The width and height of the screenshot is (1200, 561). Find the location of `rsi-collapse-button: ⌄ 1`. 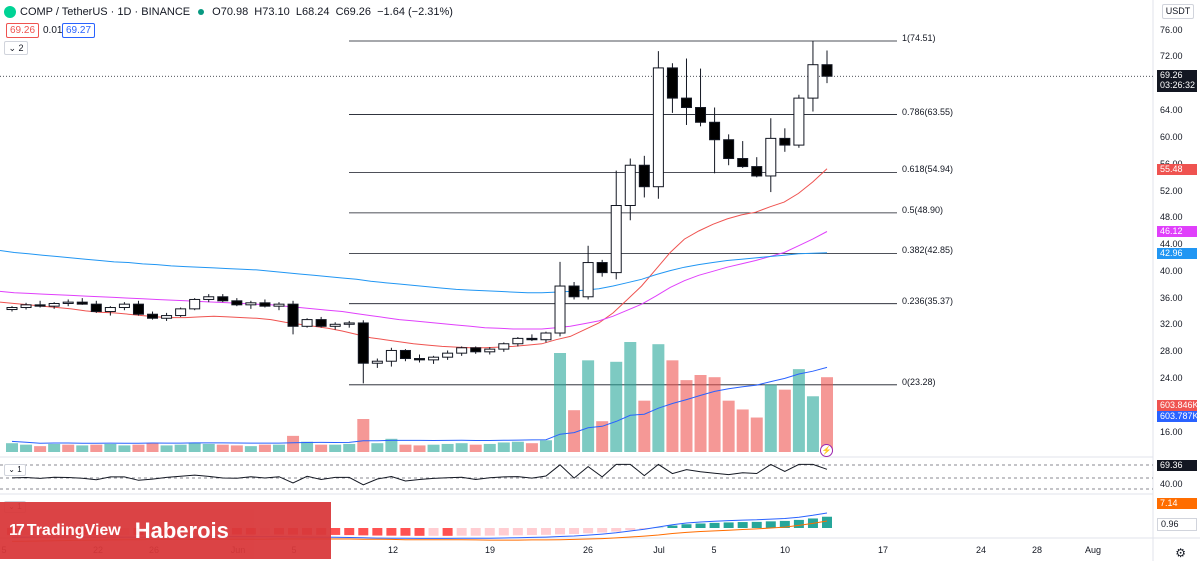

rsi-collapse-button: ⌄ 1 is located at coordinates (15, 470).